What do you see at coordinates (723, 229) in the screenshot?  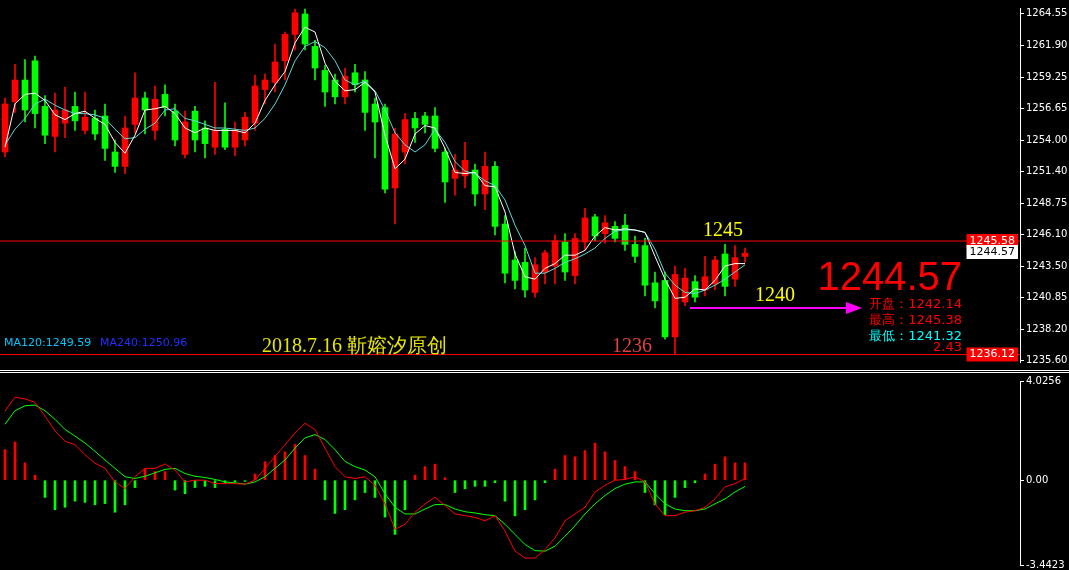 I see `annotation: 1245` at bounding box center [723, 229].